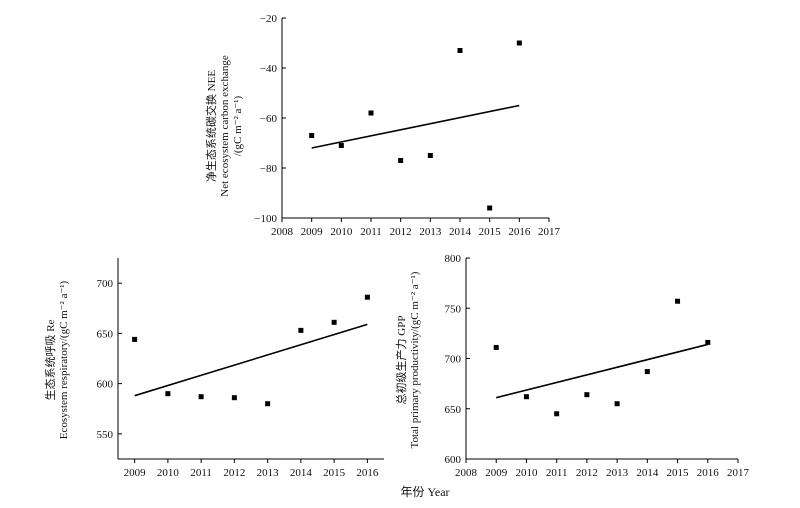 This screenshot has height=508, width=800. I want to click on x-axis-label: 年份 Year, so click(424, 492).